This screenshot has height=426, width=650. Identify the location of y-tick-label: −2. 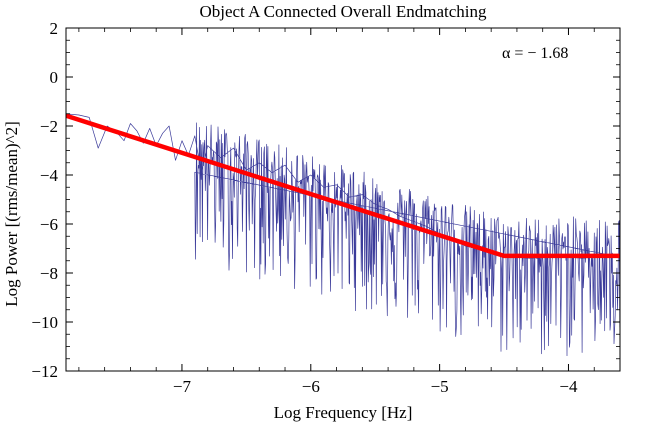
(49, 126).